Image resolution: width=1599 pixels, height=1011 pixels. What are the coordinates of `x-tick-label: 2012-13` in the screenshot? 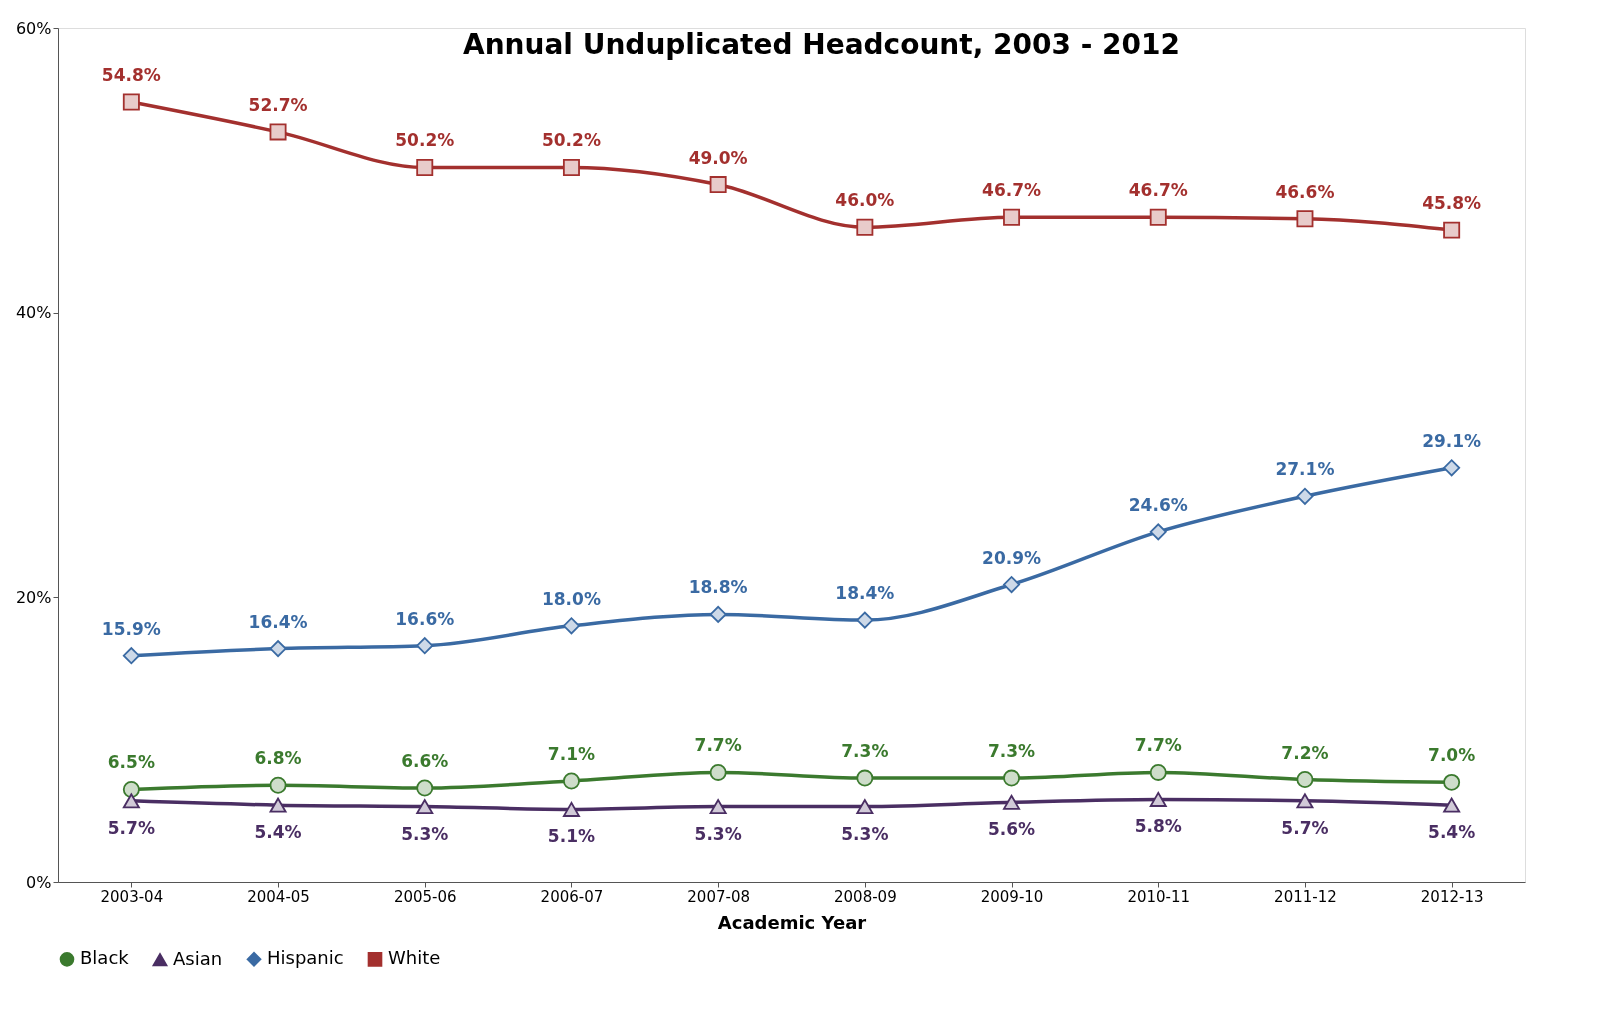 It's located at (1452, 896).